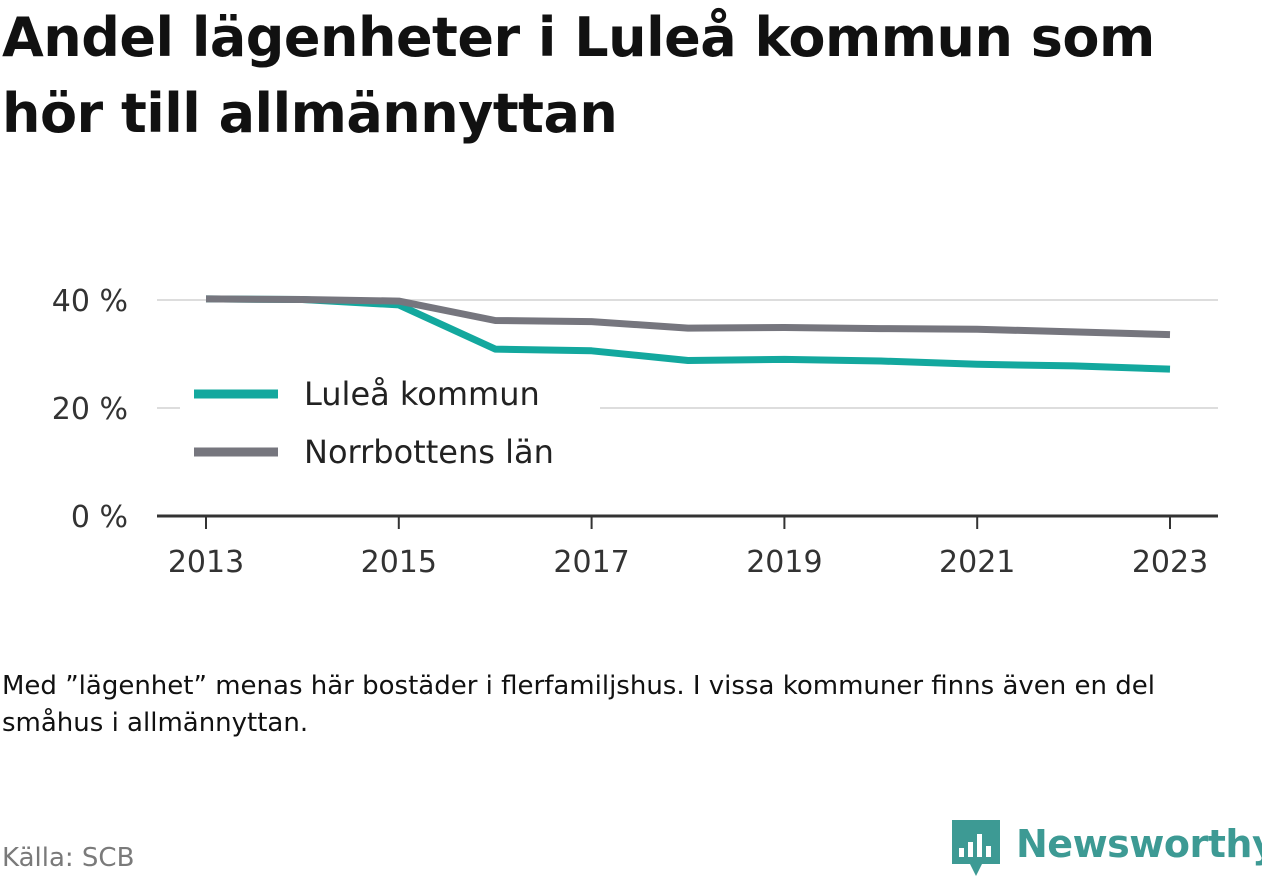  I want to click on y-tick-label: 0 %, so click(99, 517).